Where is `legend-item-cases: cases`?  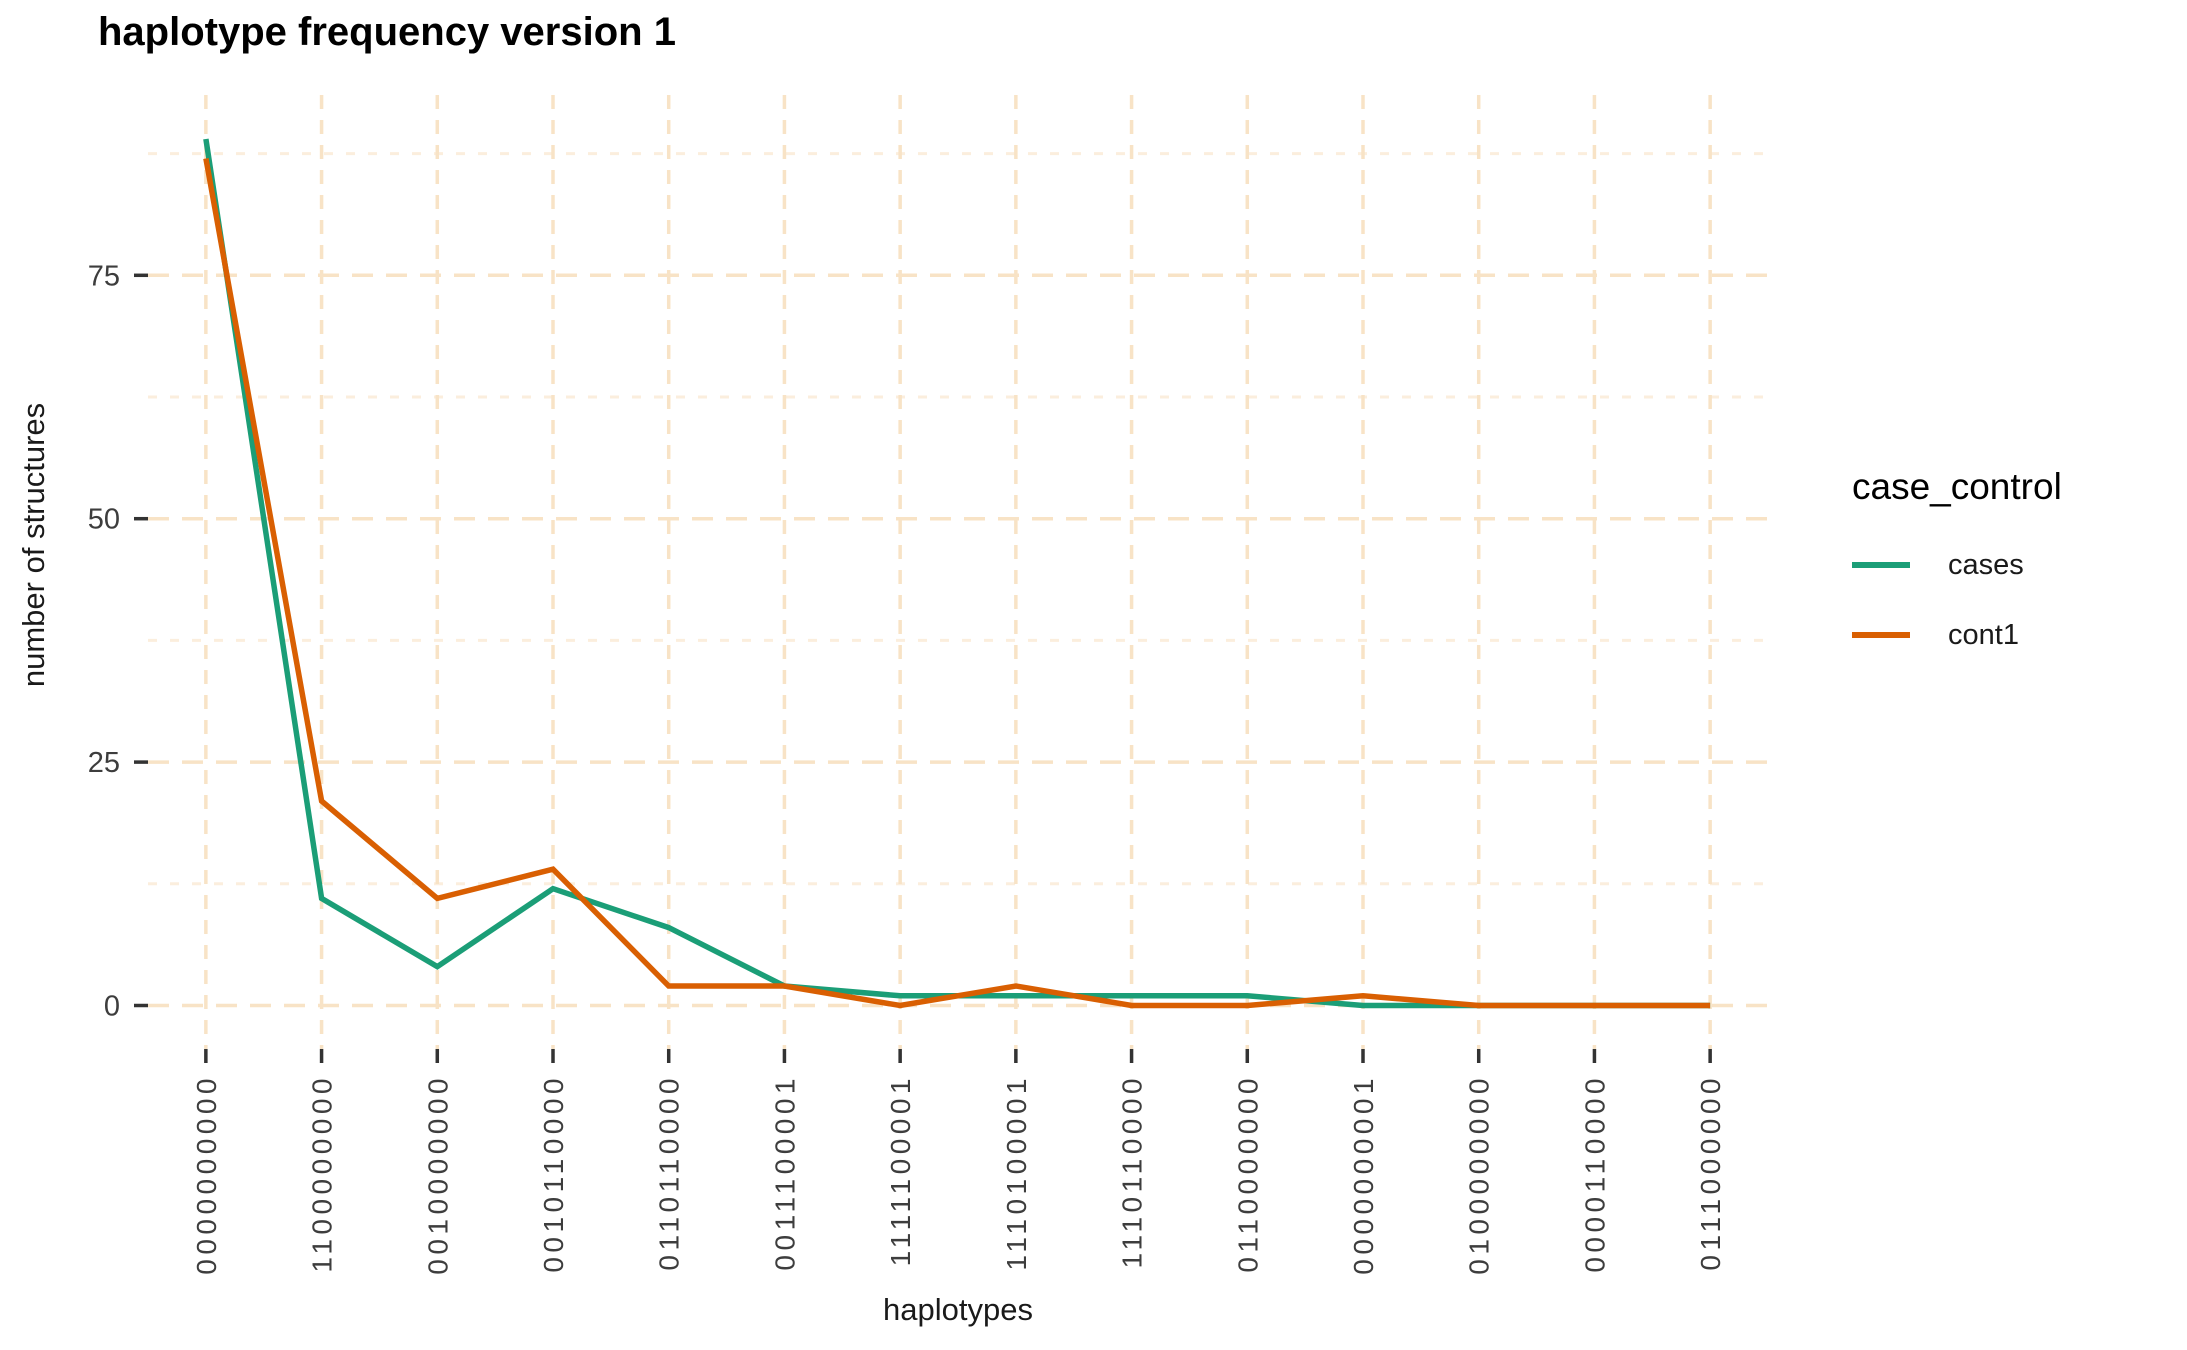
legend-item-cases: cases is located at coordinates (1957, 565).